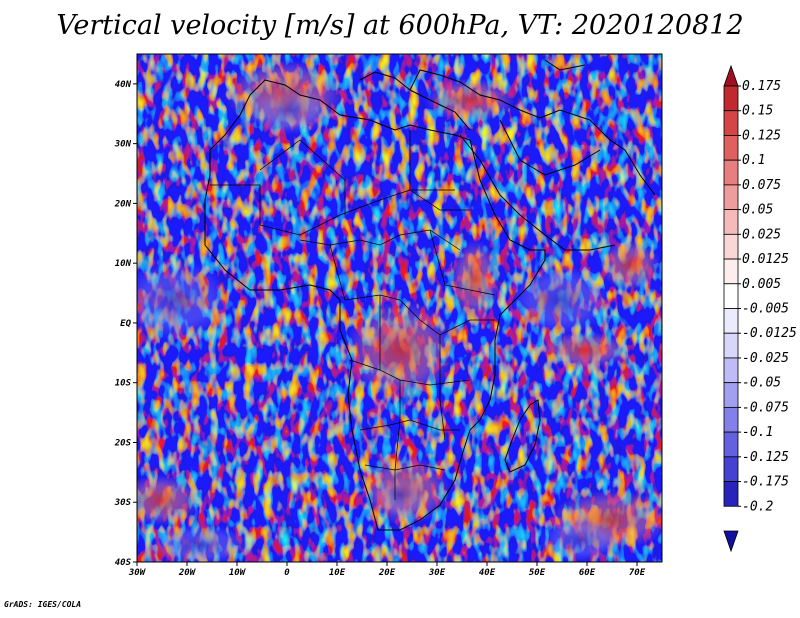 Image resolution: width=800 pixels, height=618 pixels. What do you see at coordinates (637, 573) in the screenshot?
I see `x-tick-label: 70E` at bounding box center [637, 573].